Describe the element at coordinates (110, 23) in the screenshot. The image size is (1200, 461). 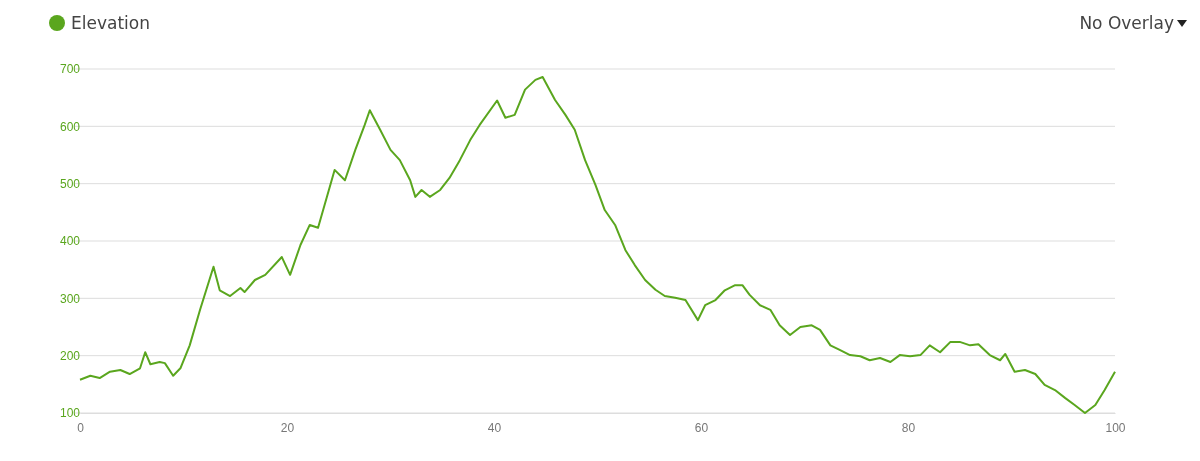
I see `legend-label: Elevation` at that location.